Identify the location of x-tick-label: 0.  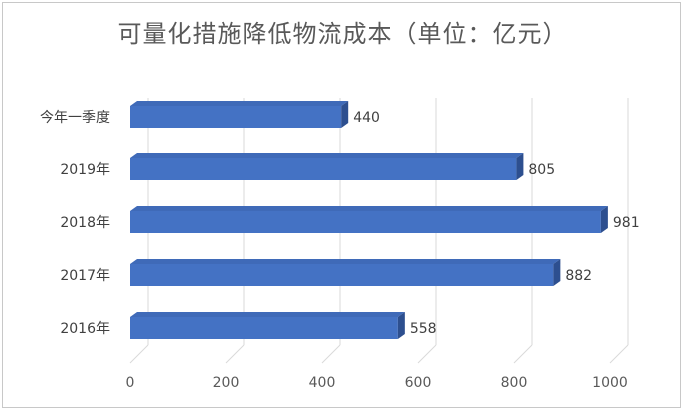
(130, 383).